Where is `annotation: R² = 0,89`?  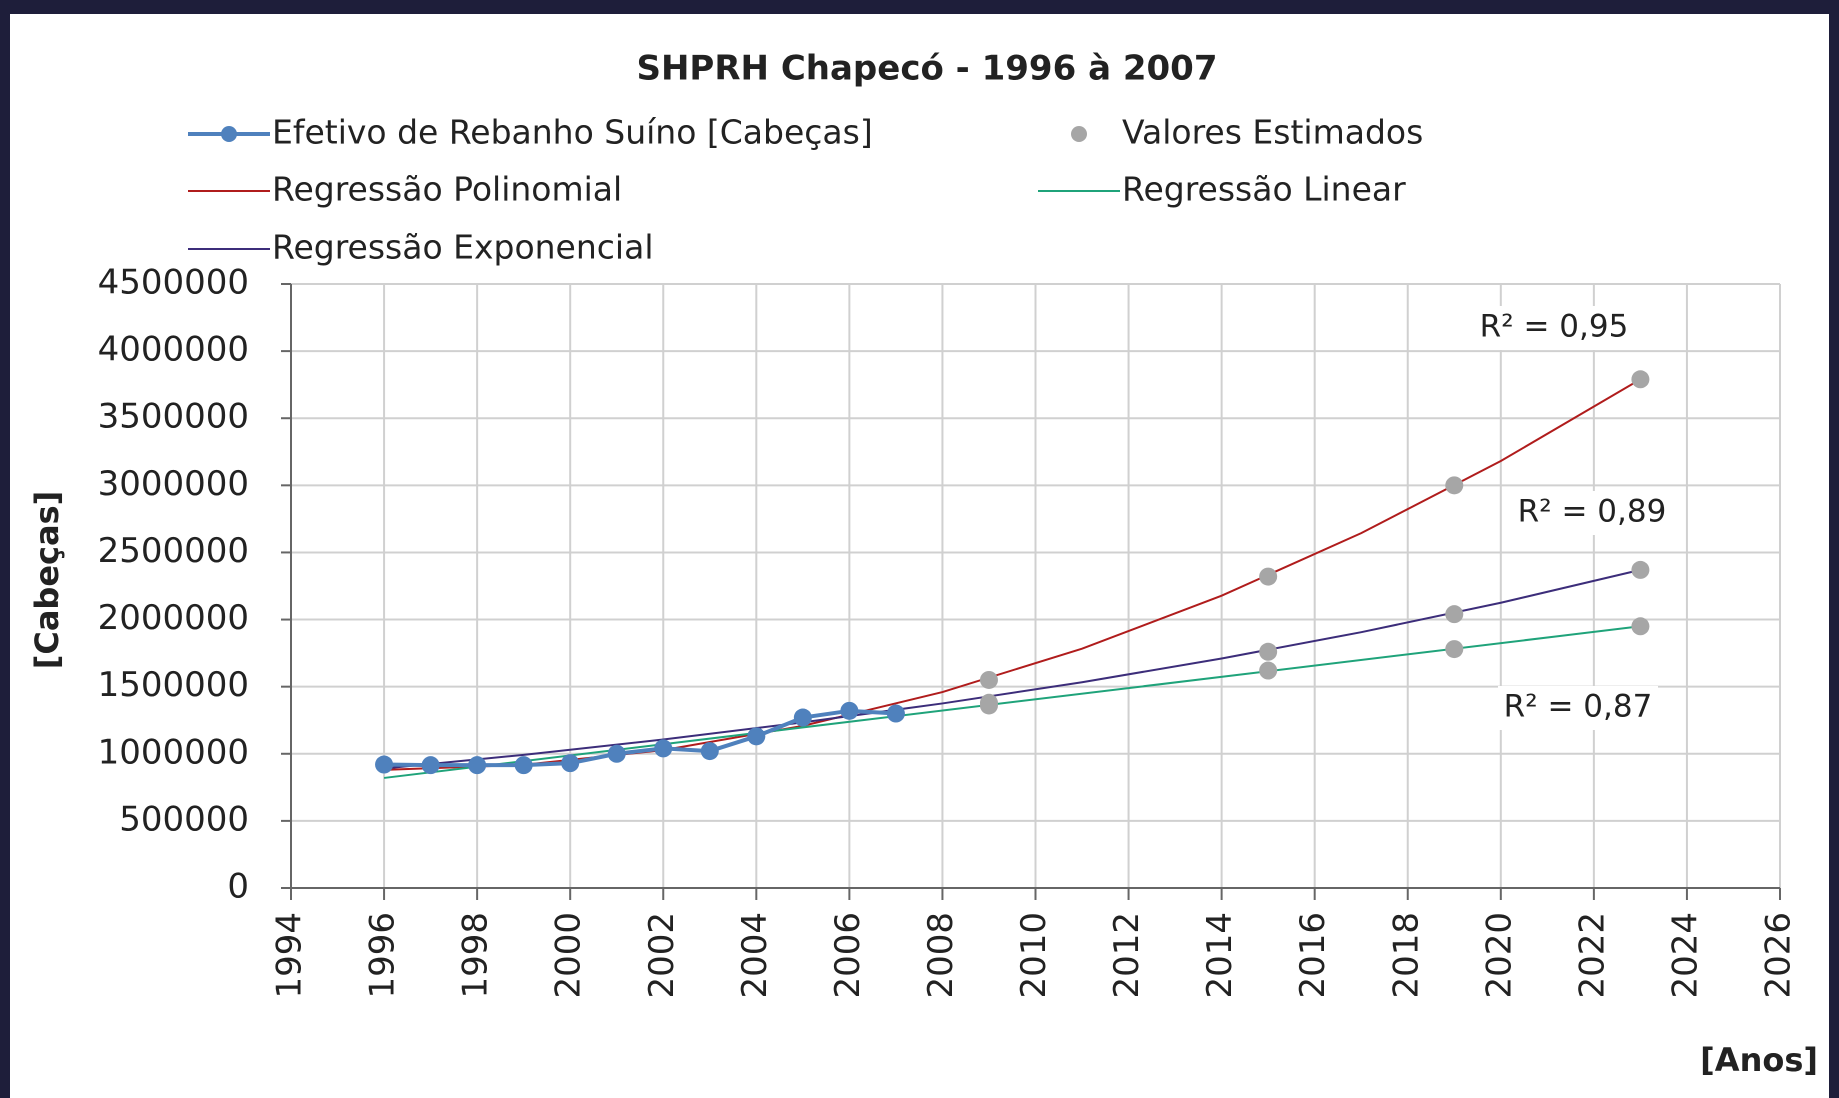 annotation: R² = 0,89 is located at coordinates (1592, 512).